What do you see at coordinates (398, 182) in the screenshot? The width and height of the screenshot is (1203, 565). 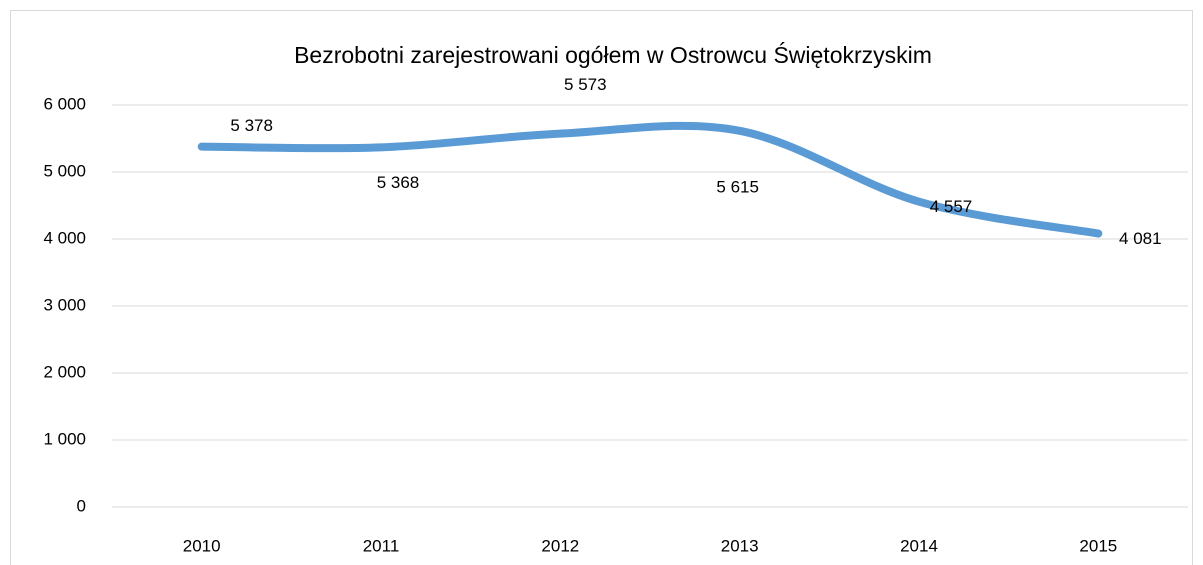 I see `data-label: 5 368` at bounding box center [398, 182].